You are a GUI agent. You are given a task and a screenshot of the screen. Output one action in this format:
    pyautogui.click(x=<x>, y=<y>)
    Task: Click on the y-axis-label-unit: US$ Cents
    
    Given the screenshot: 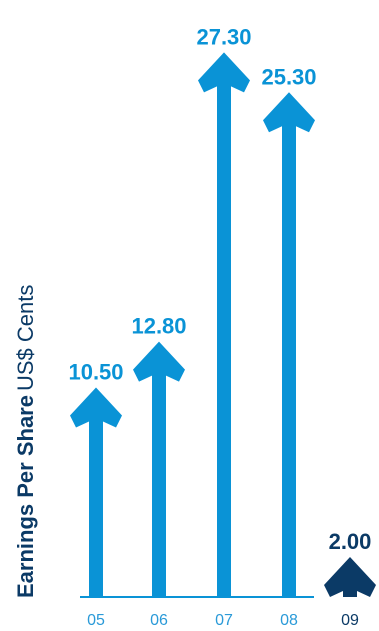 What is the action you would take?
    pyautogui.click(x=25, y=338)
    